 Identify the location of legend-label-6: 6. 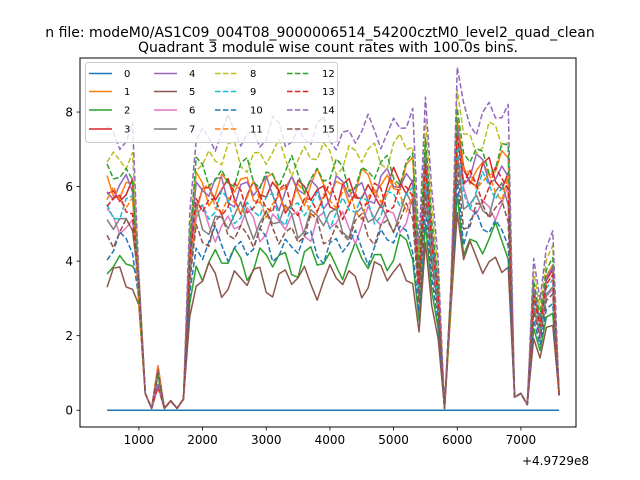
(192, 111).